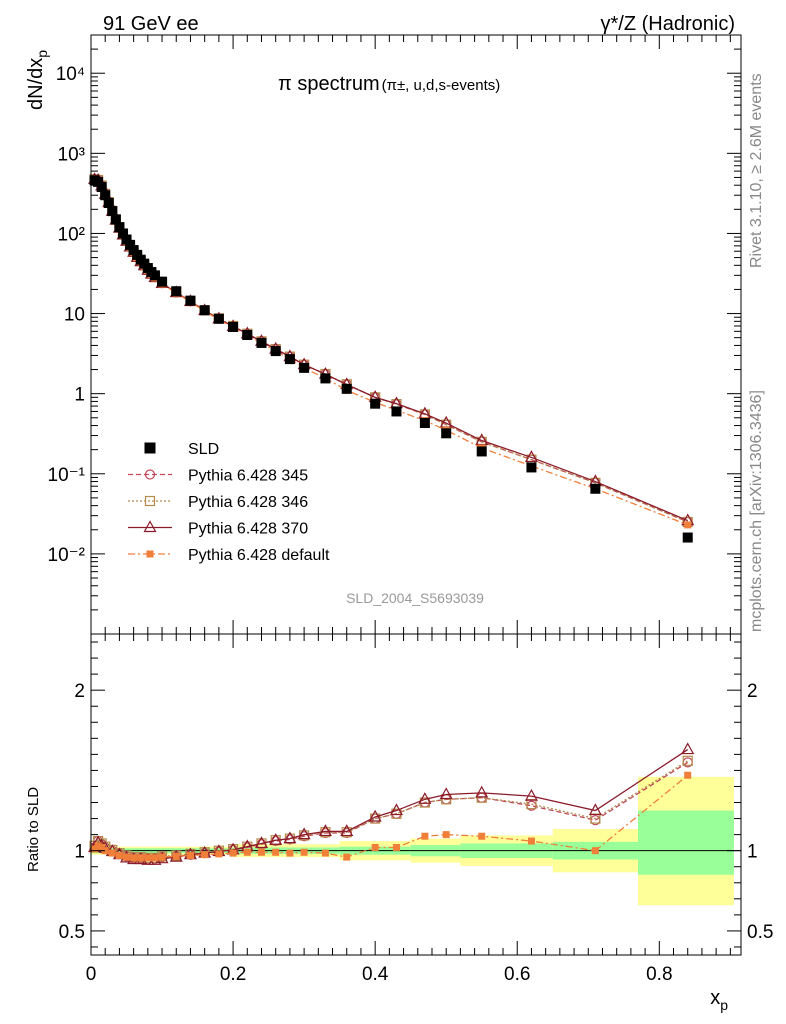 This screenshot has width=786, height=1024. I want to click on main-title-text: π spectrum, so click(329, 84).